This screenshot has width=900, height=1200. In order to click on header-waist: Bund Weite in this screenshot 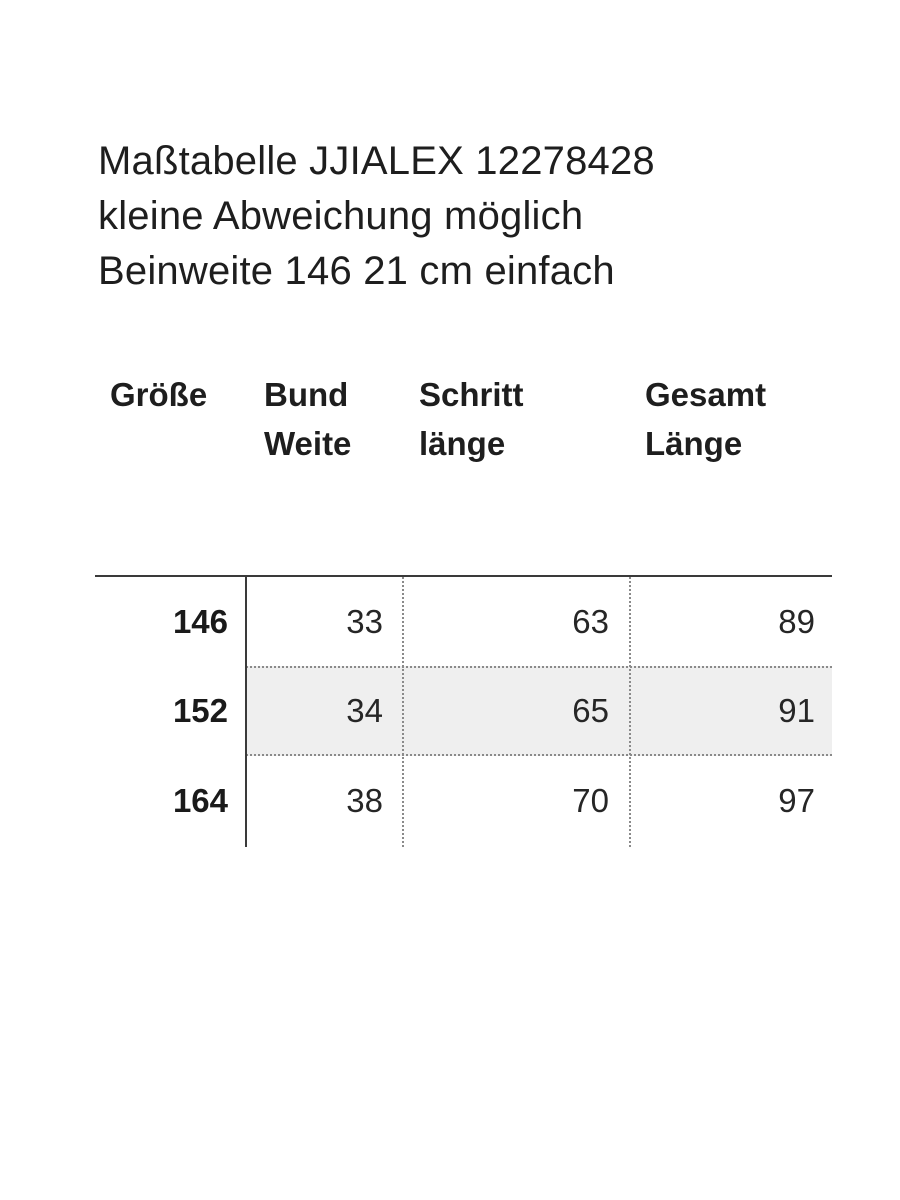, I will do `click(307, 419)`.